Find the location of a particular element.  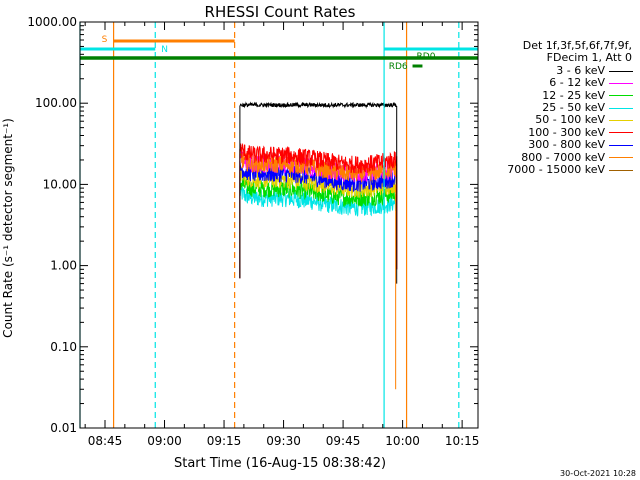

x-tick-label: 09:45 is located at coordinates (343, 441).